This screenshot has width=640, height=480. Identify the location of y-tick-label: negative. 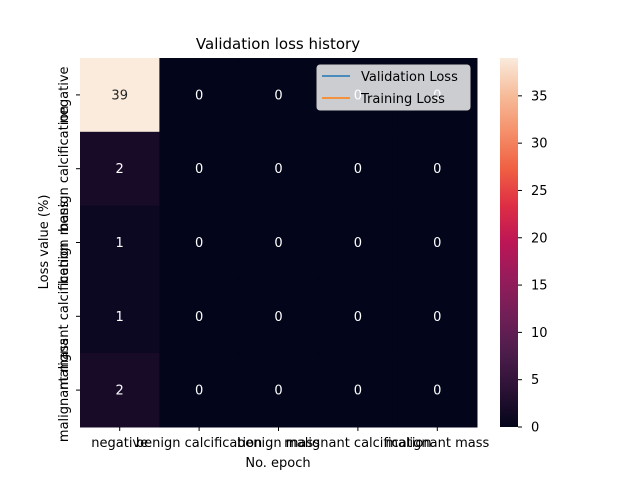
(64, 94).